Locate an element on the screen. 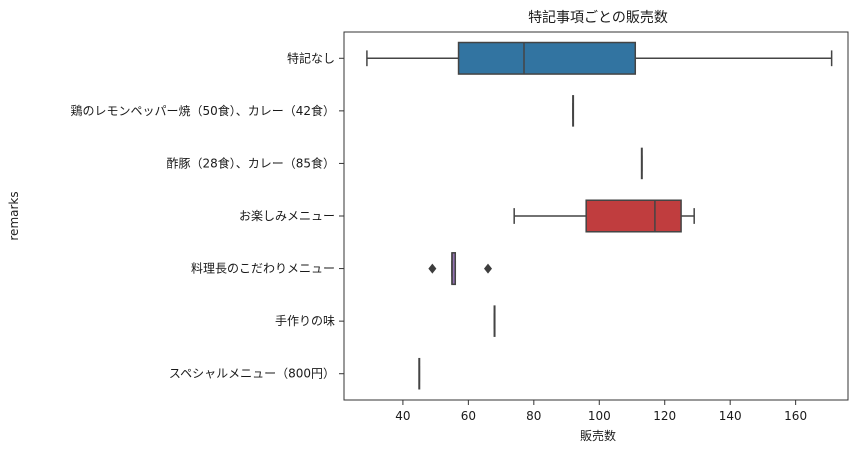  x-tick-label: 40 is located at coordinates (402, 416).